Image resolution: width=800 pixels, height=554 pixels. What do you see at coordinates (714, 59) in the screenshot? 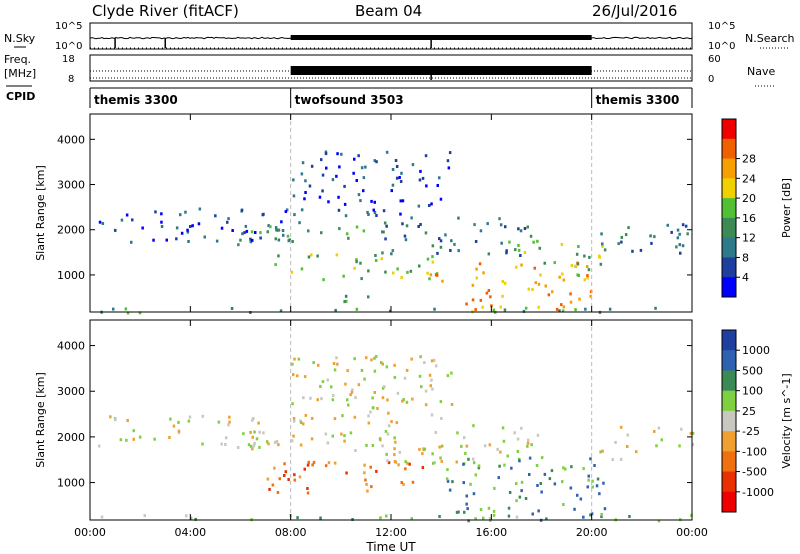
I see `nave-tick-top: 60` at bounding box center [714, 59].